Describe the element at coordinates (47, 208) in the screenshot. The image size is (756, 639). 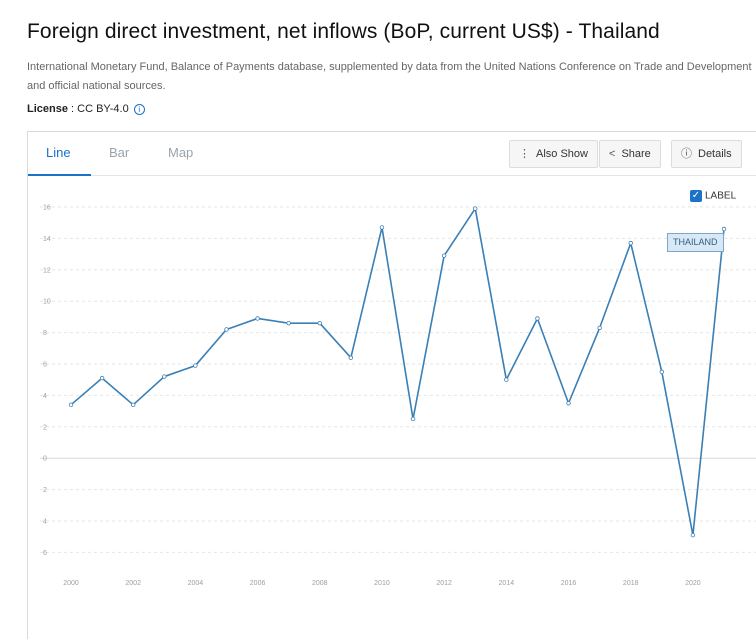
I see `y-tick-label: 16` at that location.